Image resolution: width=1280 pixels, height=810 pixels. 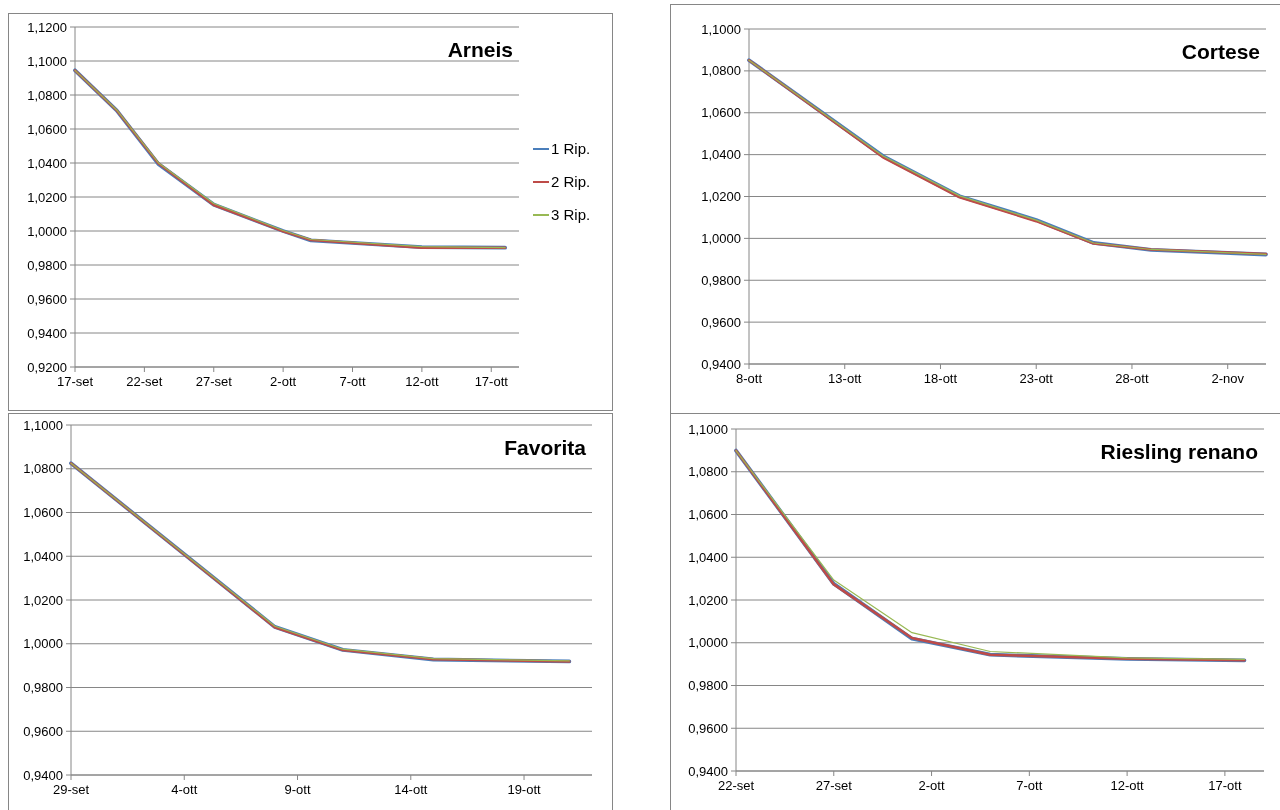 I want to click on legend-label: 1 Rip., so click(x=571, y=149).